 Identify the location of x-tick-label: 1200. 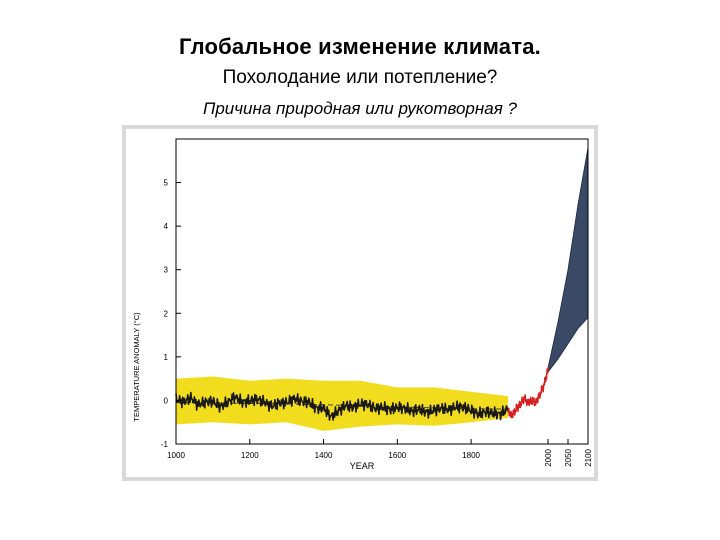
(250, 455).